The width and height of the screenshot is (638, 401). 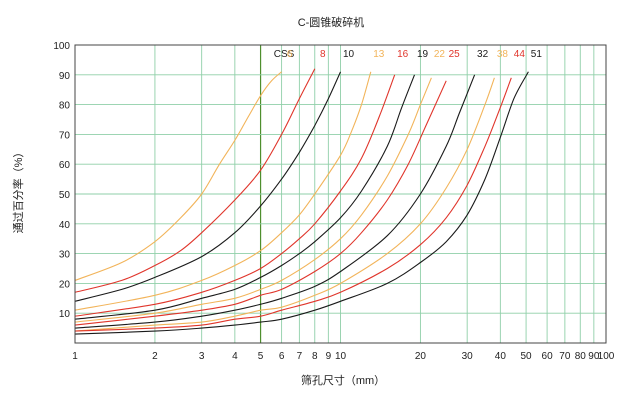 What do you see at coordinates (65, 255) in the screenshot?
I see `y-tick-label: 30` at bounding box center [65, 255].